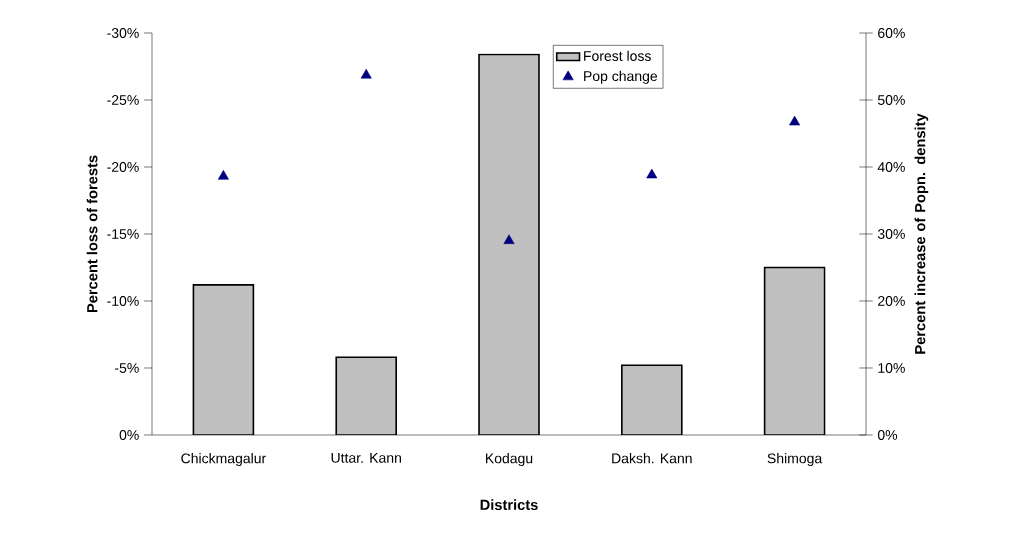 Image resolution: width=1023 pixels, height=548 pixels. Describe the element at coordinates (123, 234) in the screenshot. I see `y-tick-label: -15%` at that location.